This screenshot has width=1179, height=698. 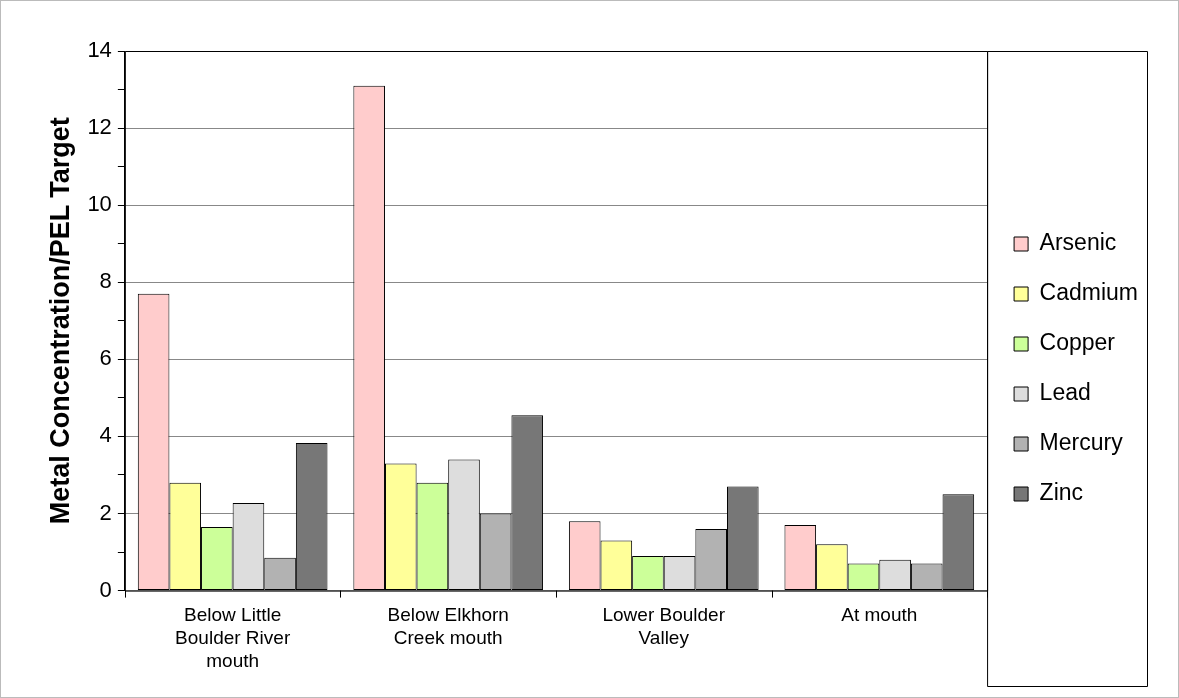 What do you see at coordinates (105, 358) in the screenshot?
I see `y-tick-label: 6` at bounding box center [105, 358].